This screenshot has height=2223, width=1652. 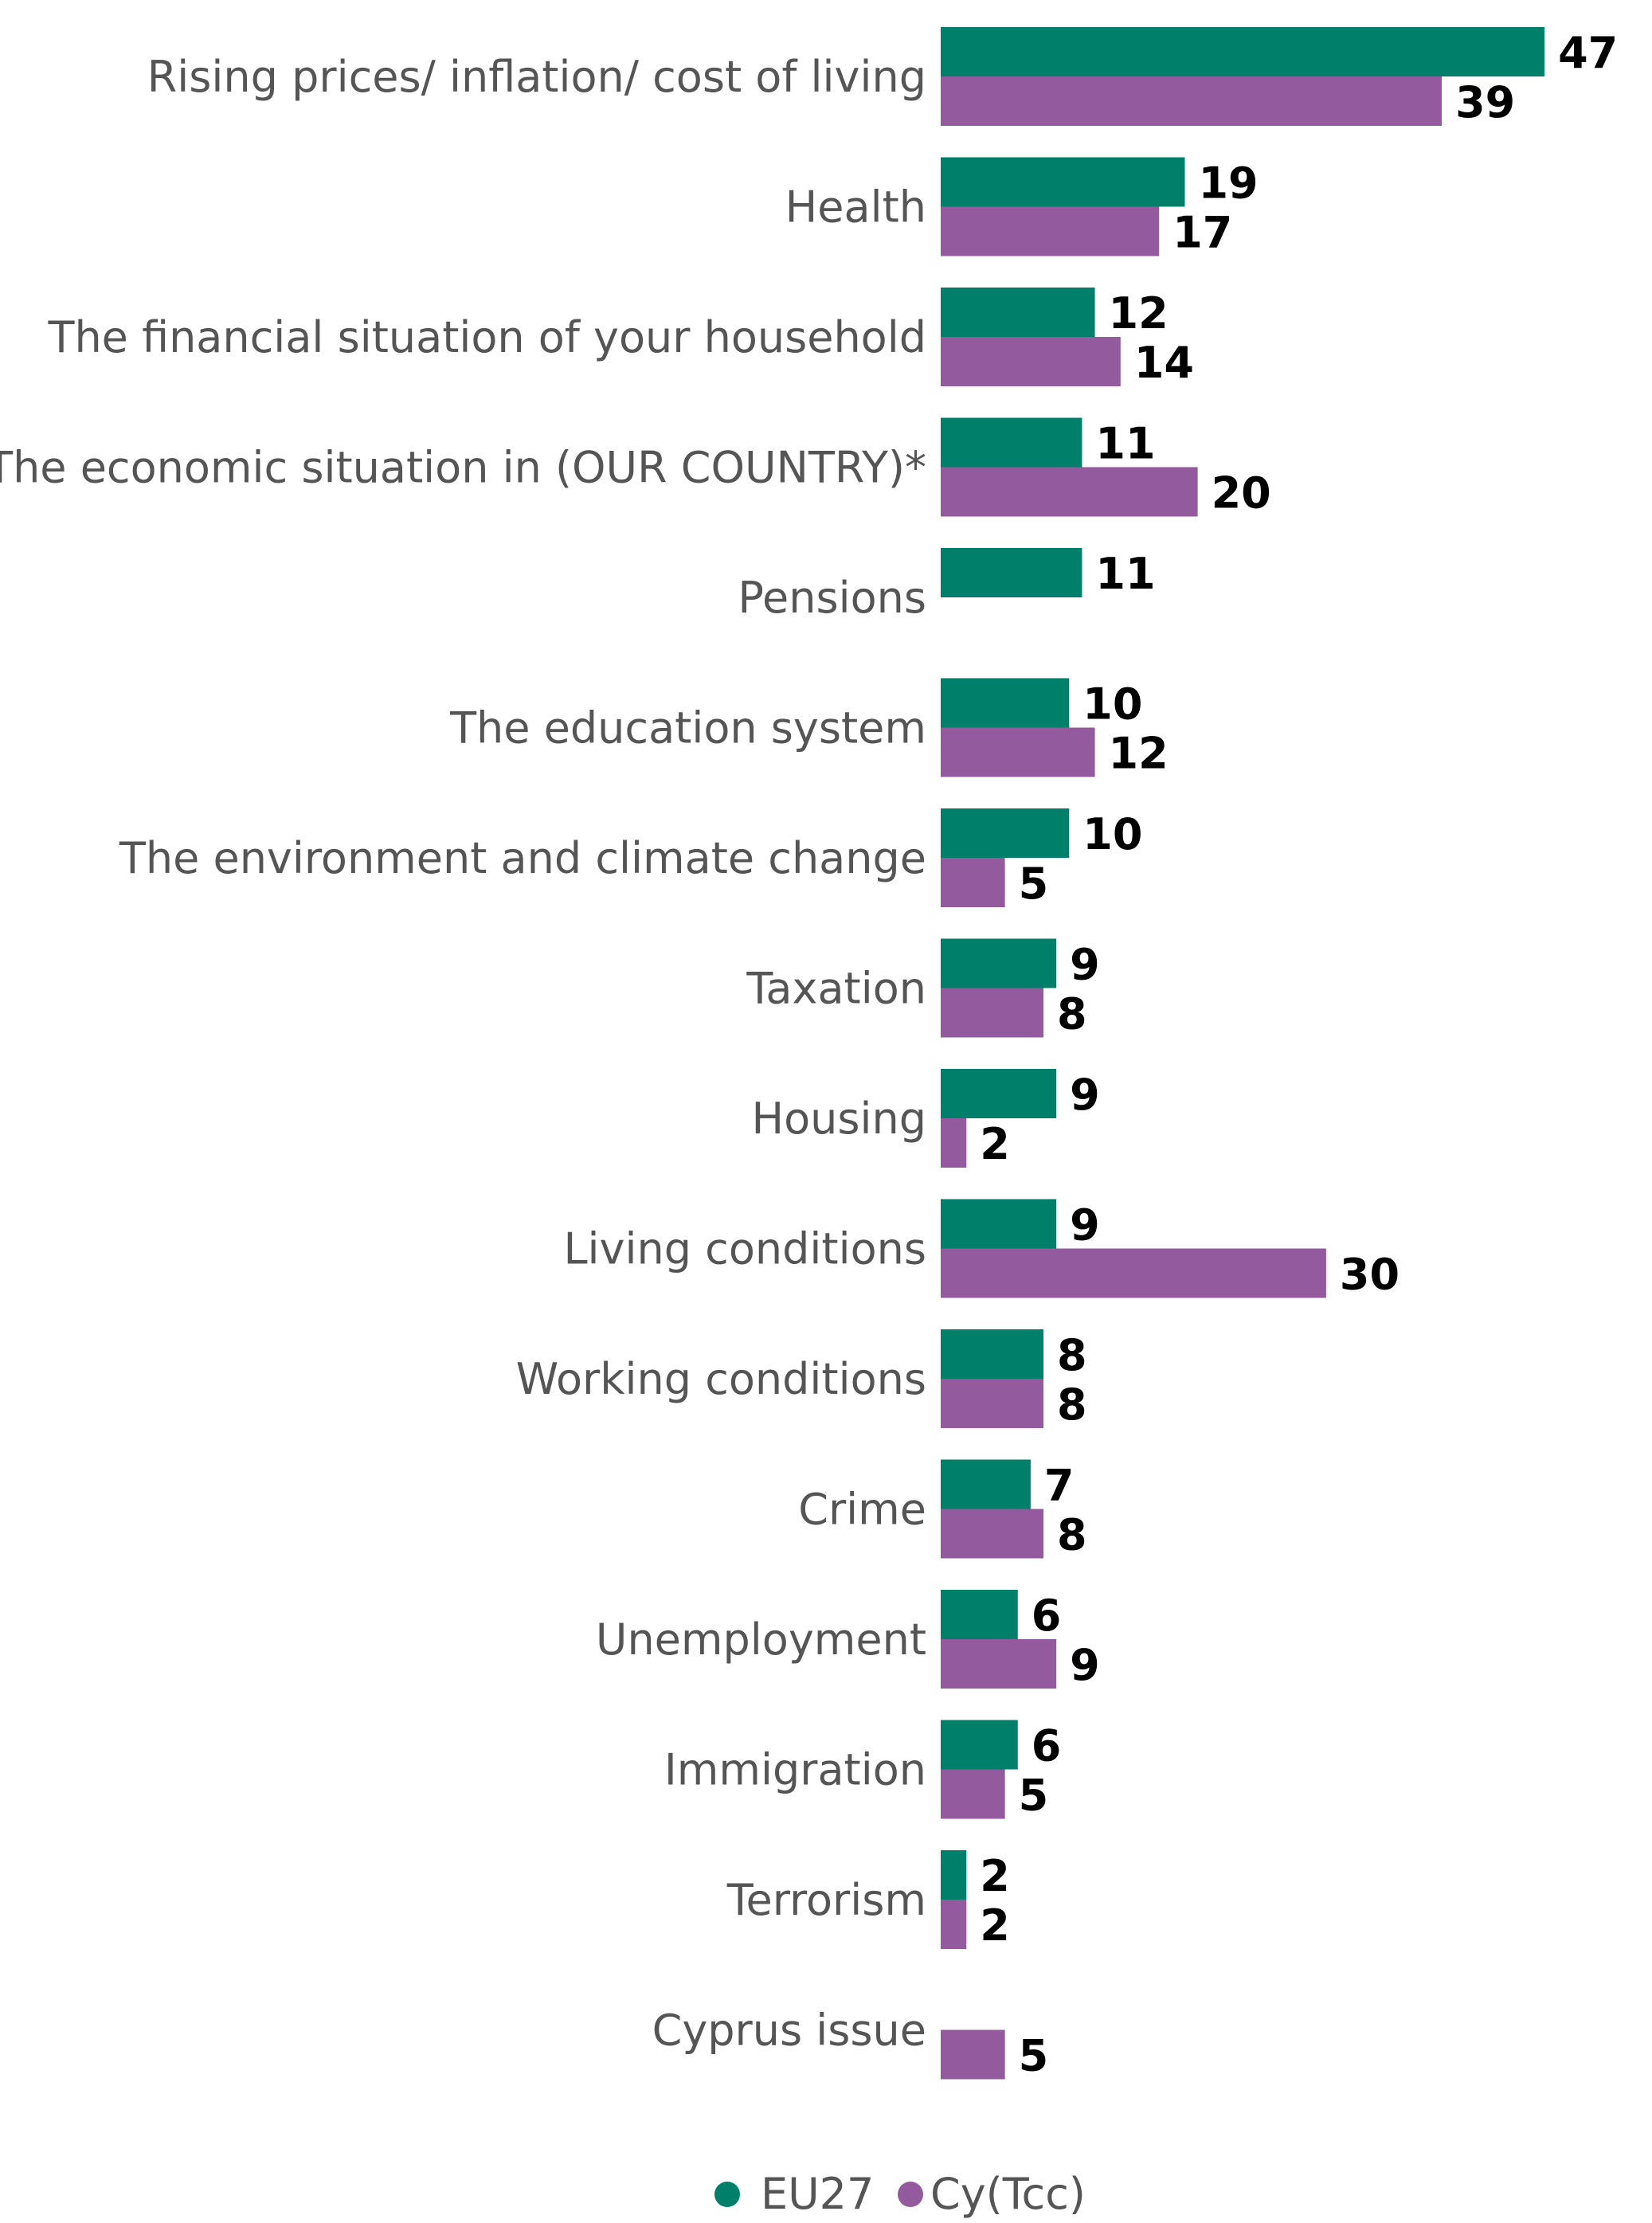 What do you see at coordinates (1112, 834) in the screenshot?
I see `value-label-eu27-6: 10` at bounding box center [1112, 834].